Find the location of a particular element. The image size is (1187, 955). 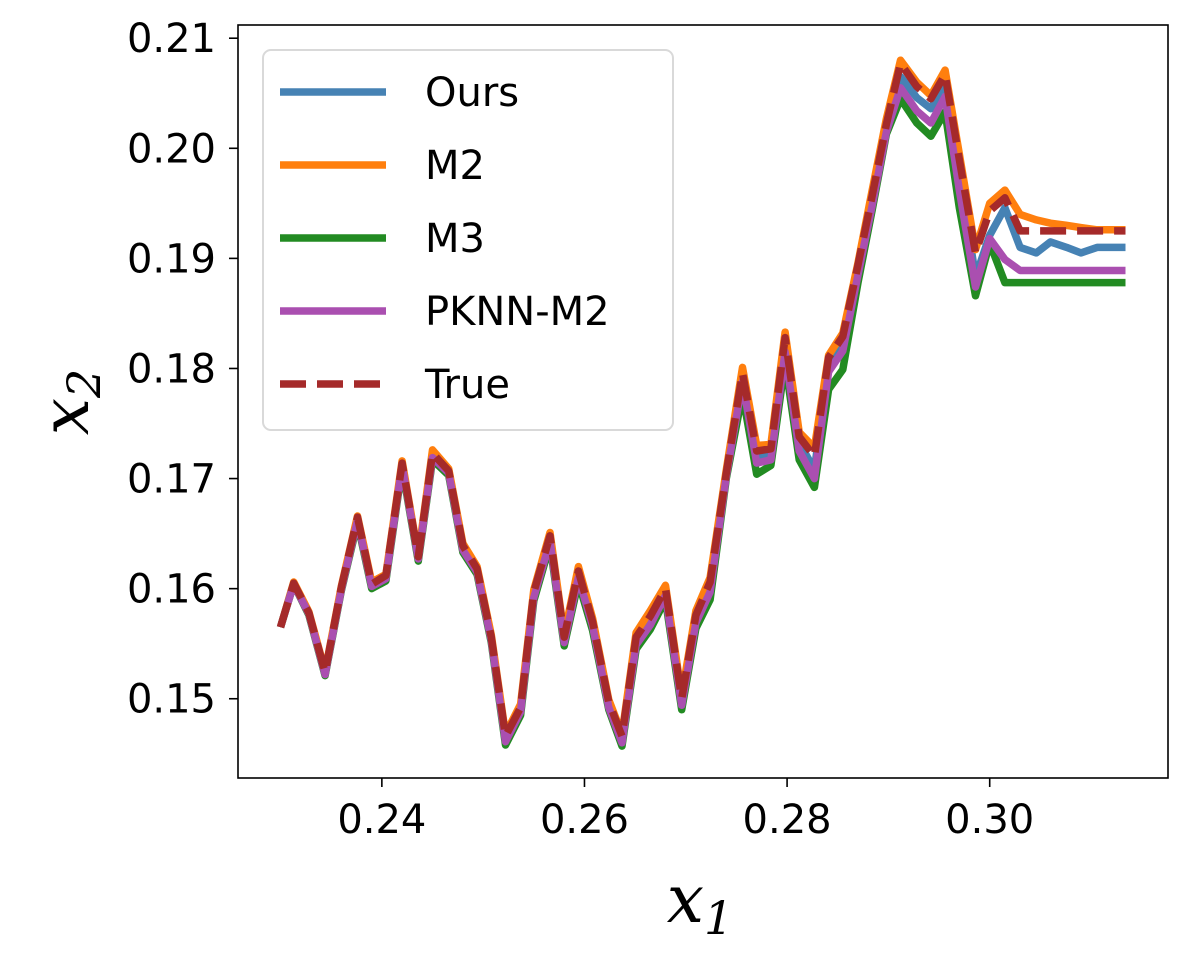

y-axis-label: x2 is located at coordinates (69, 402).